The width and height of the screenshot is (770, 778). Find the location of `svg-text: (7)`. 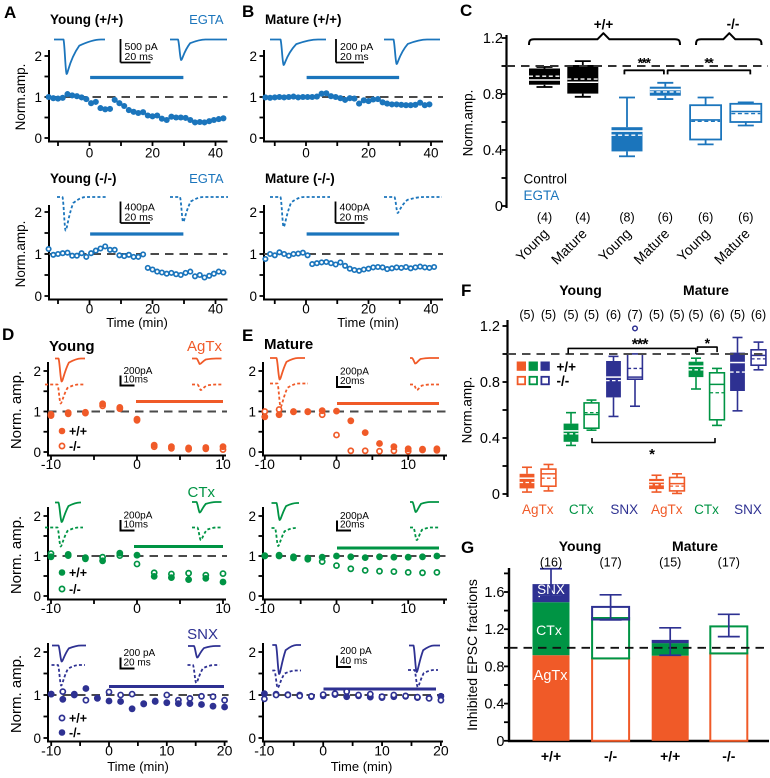

svg-text: (7) is located at coordinates (634, 315).